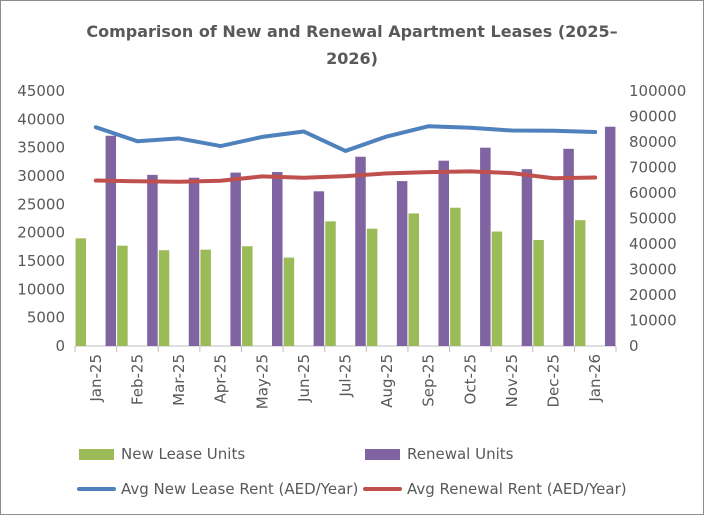  Describe the element at coordinates (179, 380) in the screenshot. I see `x-tick-label: Mar-25` at that location.